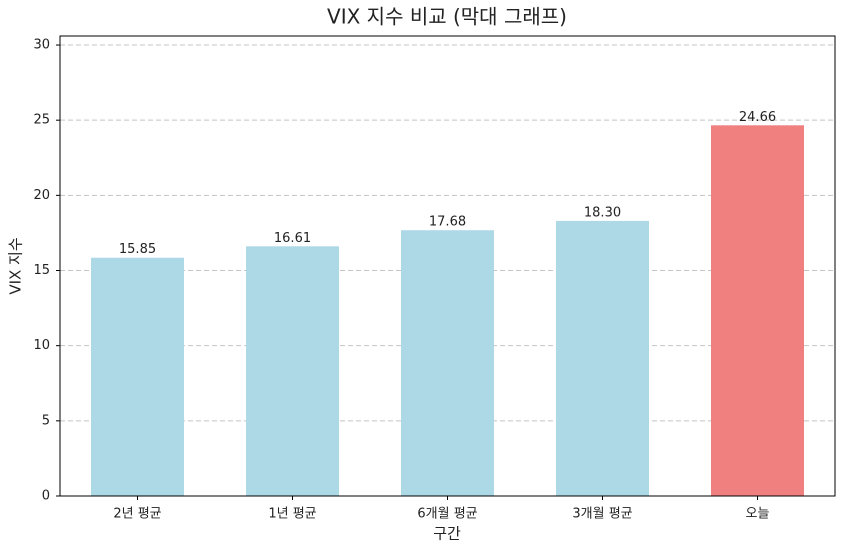 The image size is (845, 552). What do you see at coordinates (757, 117) in the screenshot?
I see `data-label: 24.66` at bounding box center [757, 117].